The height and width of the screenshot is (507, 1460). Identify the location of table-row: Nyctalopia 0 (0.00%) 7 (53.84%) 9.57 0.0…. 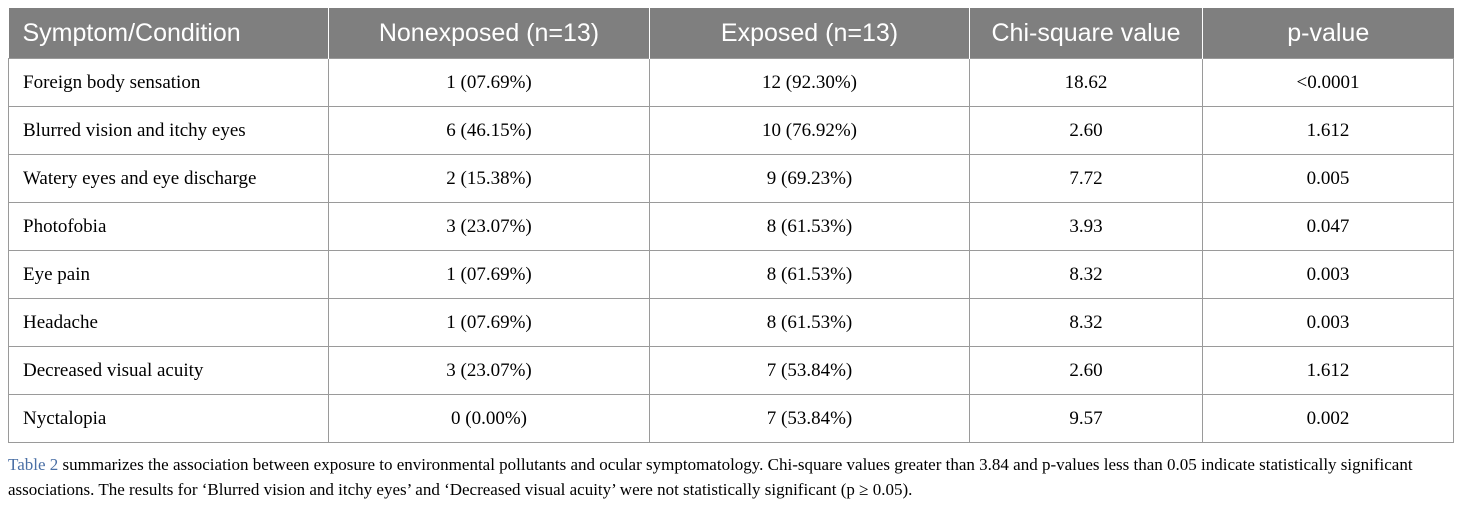
(731, 418).